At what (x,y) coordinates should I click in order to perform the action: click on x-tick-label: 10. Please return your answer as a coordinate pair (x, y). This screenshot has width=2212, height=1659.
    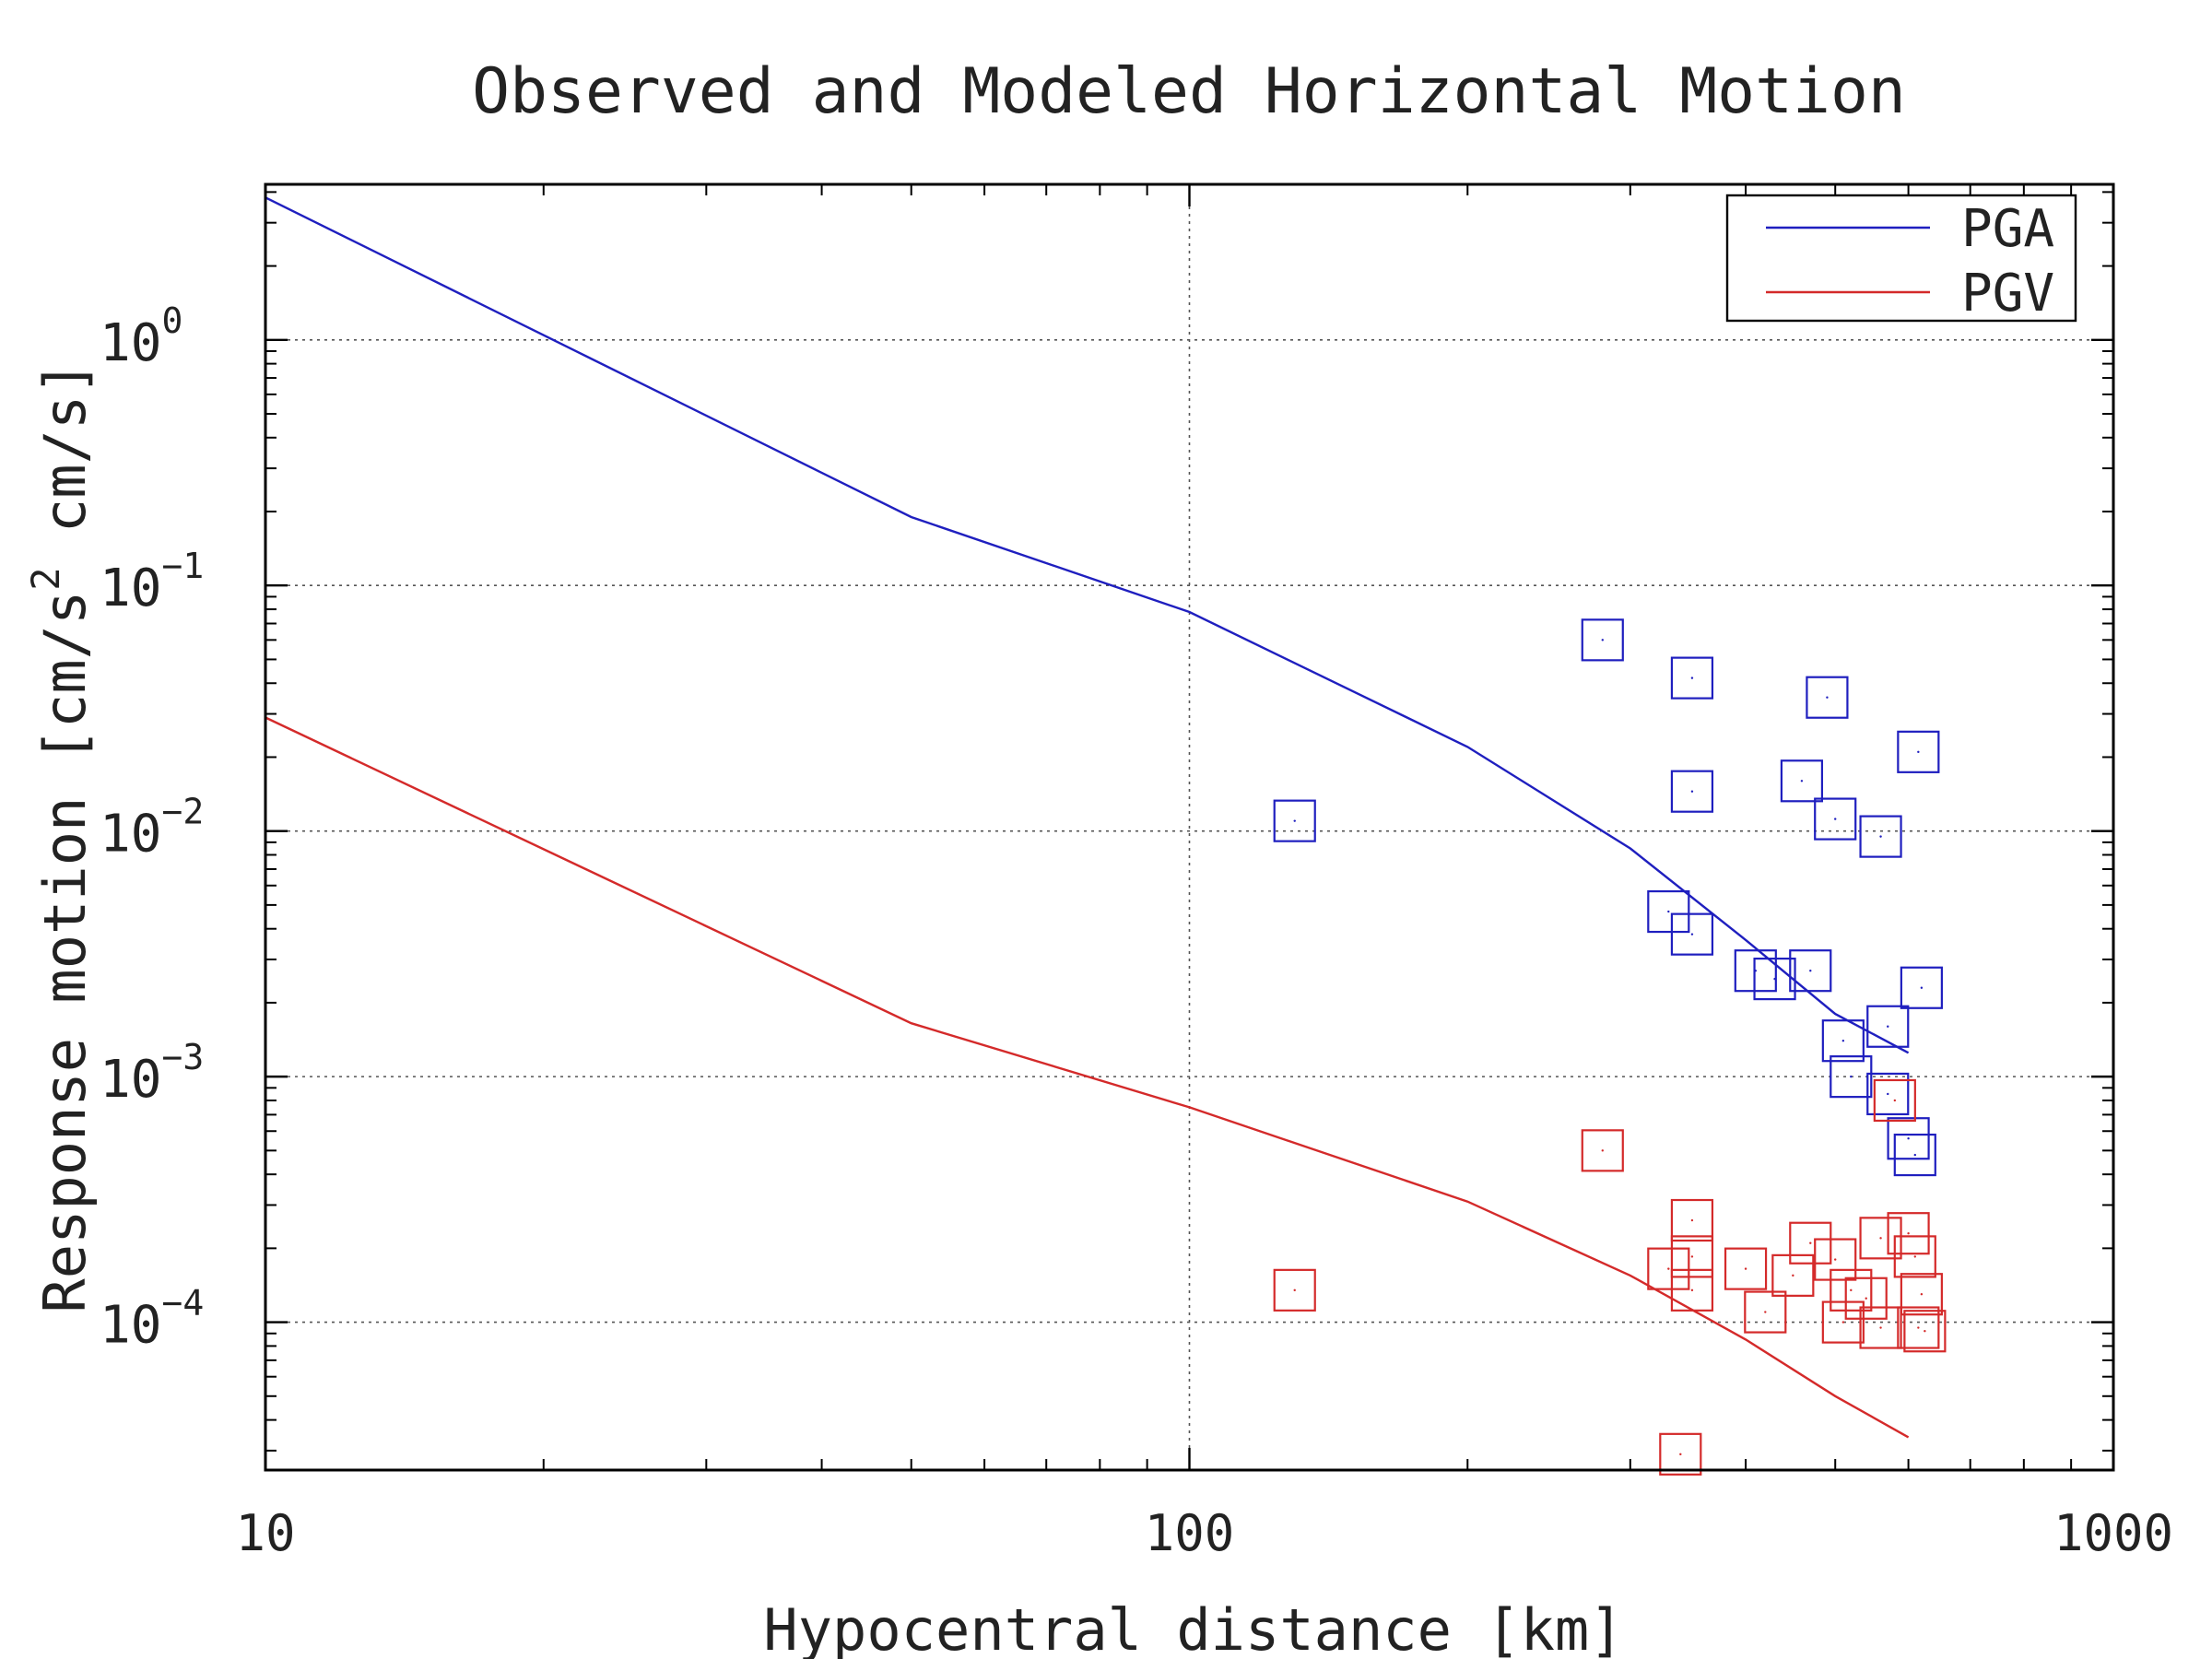
    Looking at the image, I should click on (265, 1533).